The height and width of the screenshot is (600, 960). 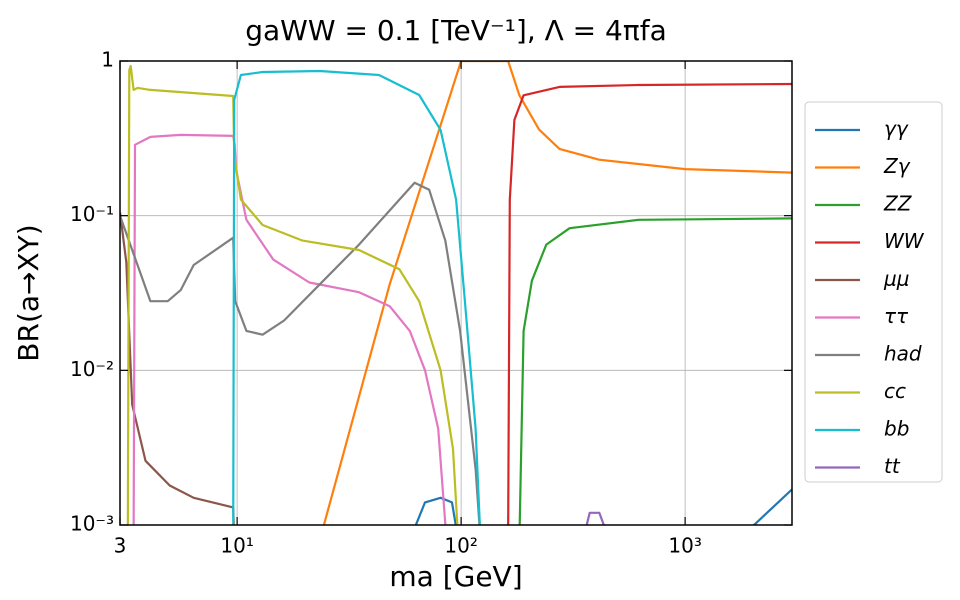 I want to click on y-tick-label: 10⁻², so click(x=92, y=369).